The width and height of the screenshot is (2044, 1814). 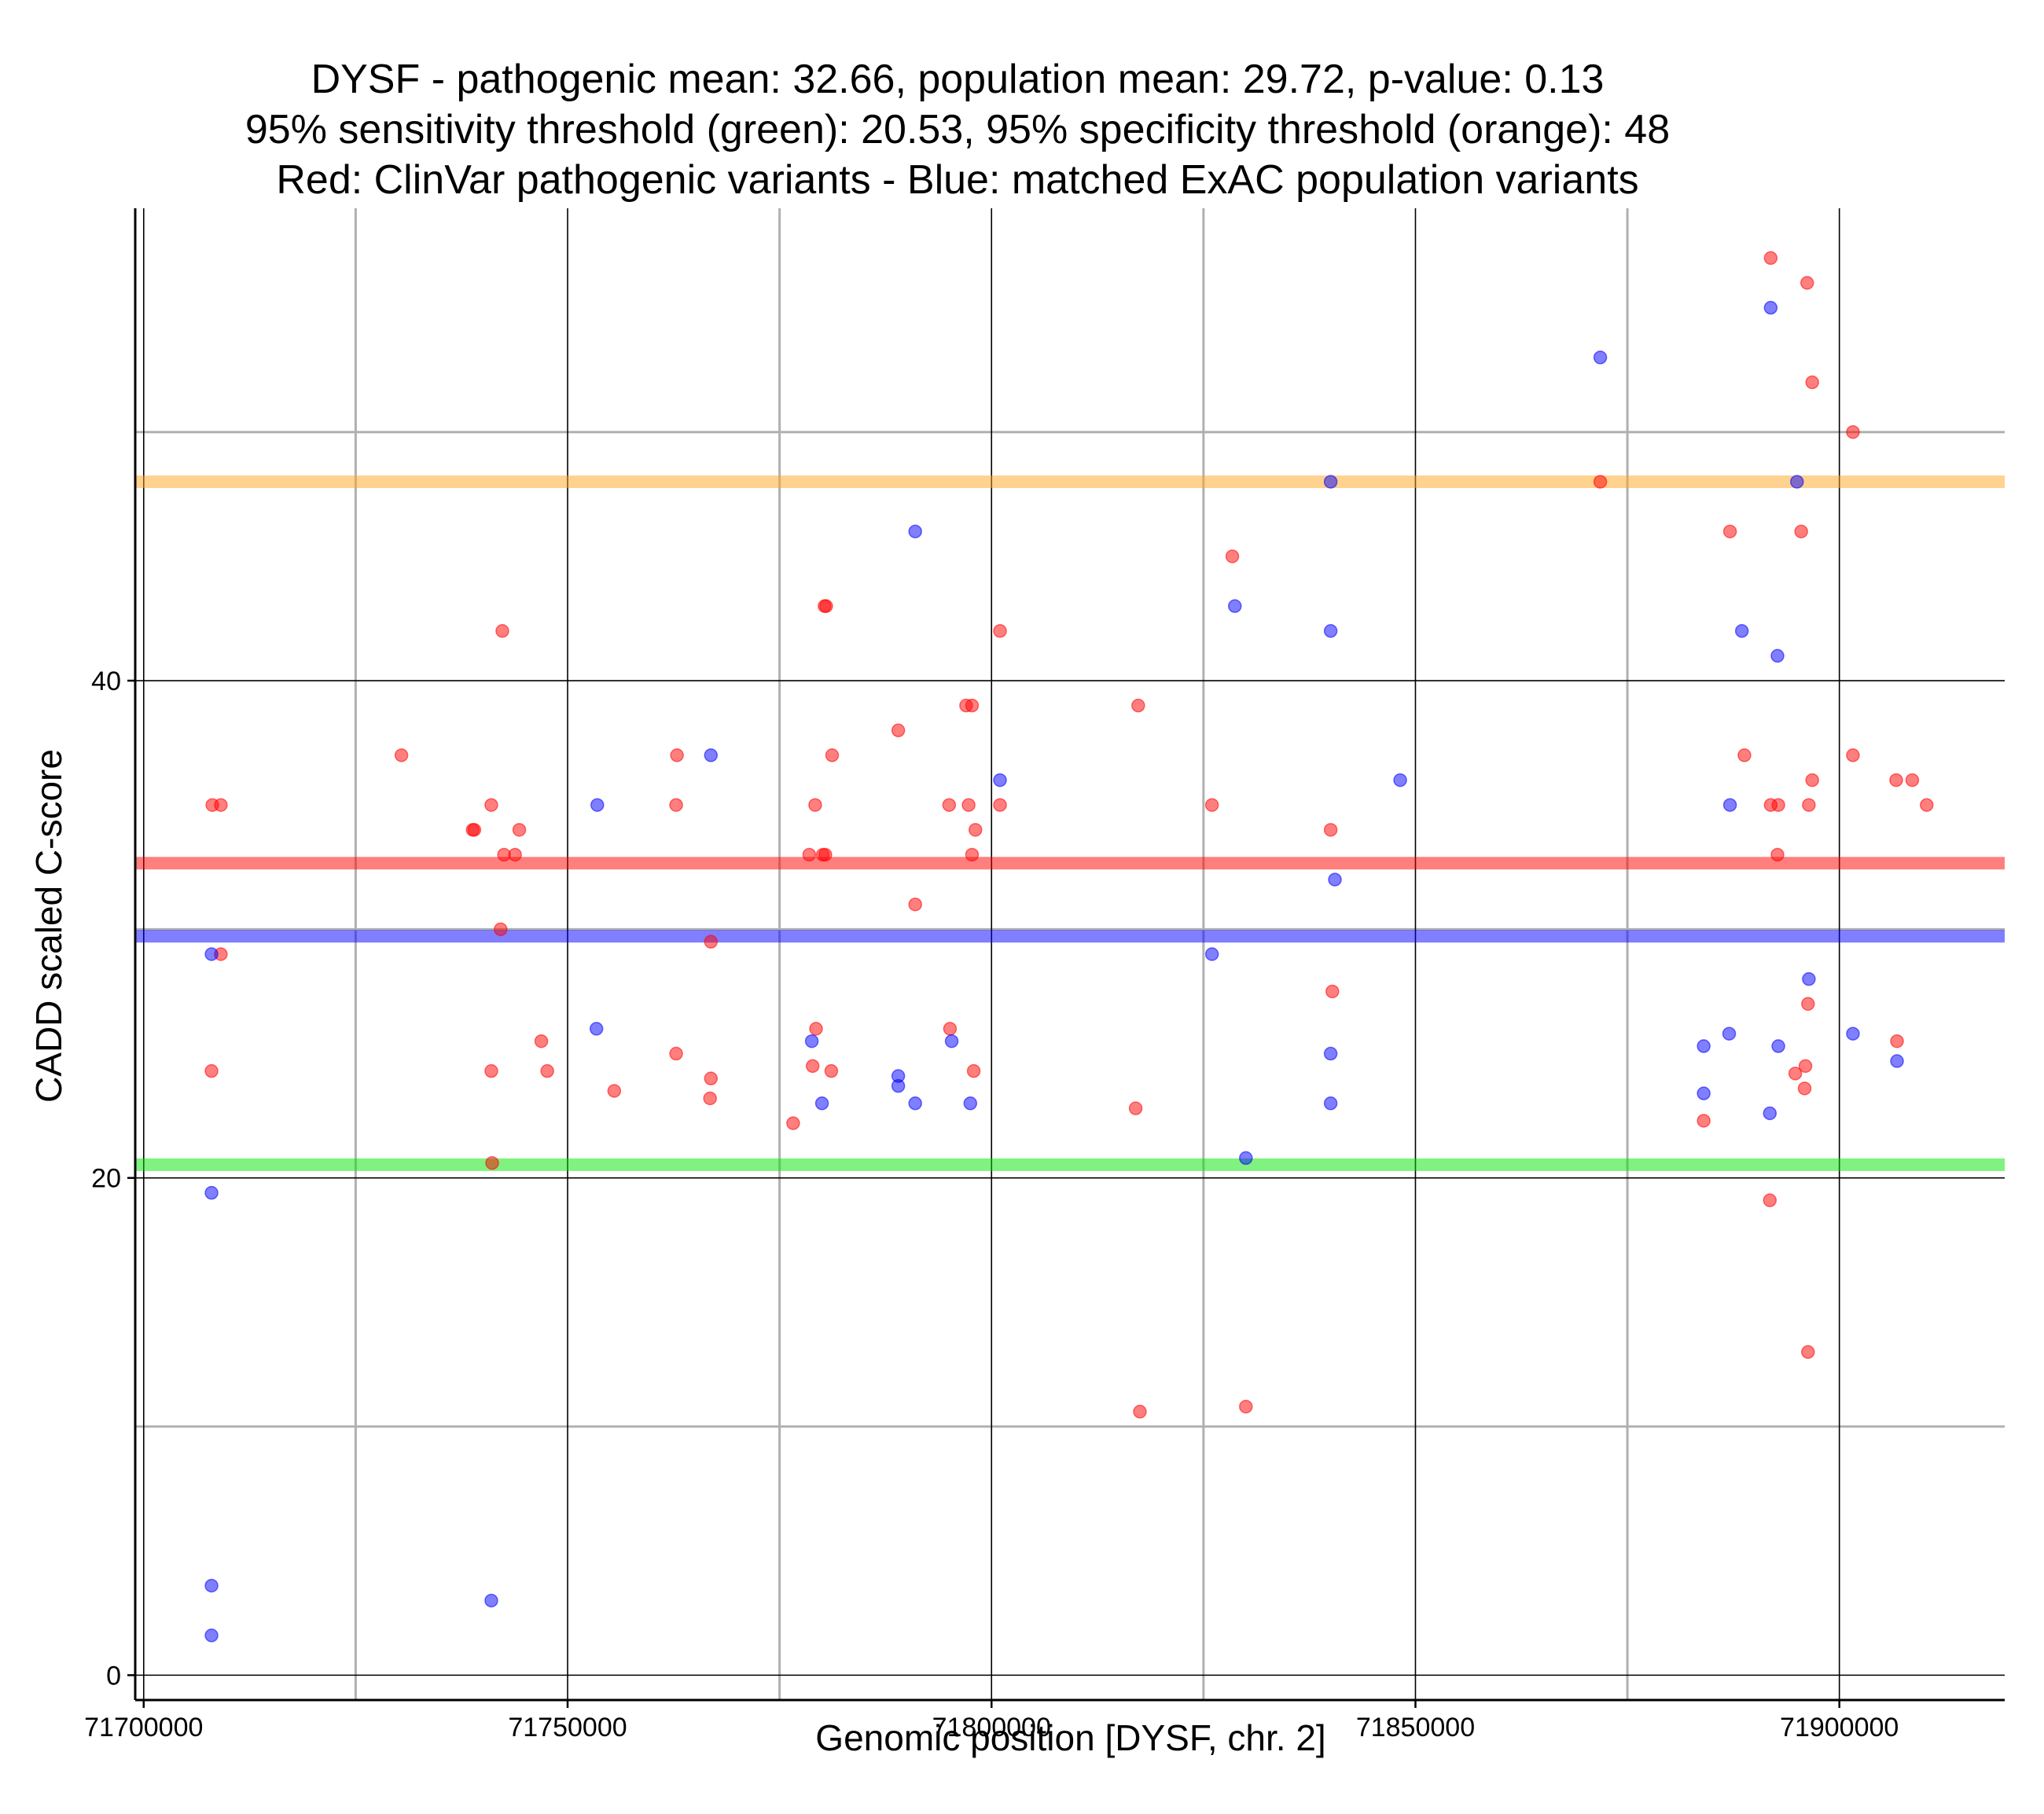 I want to click on x-tick-label: 71750000, so click(x=567, y=1727).